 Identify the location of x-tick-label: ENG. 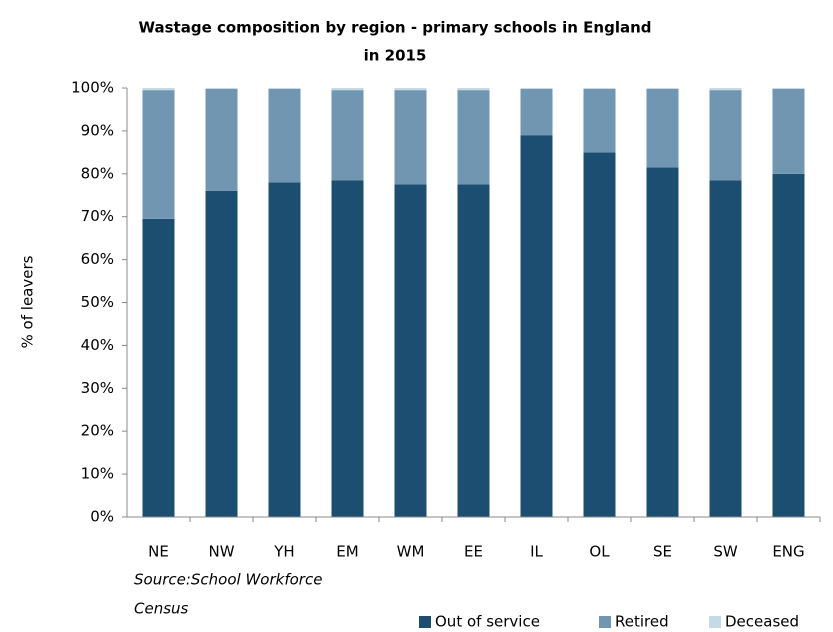
(788, 552).